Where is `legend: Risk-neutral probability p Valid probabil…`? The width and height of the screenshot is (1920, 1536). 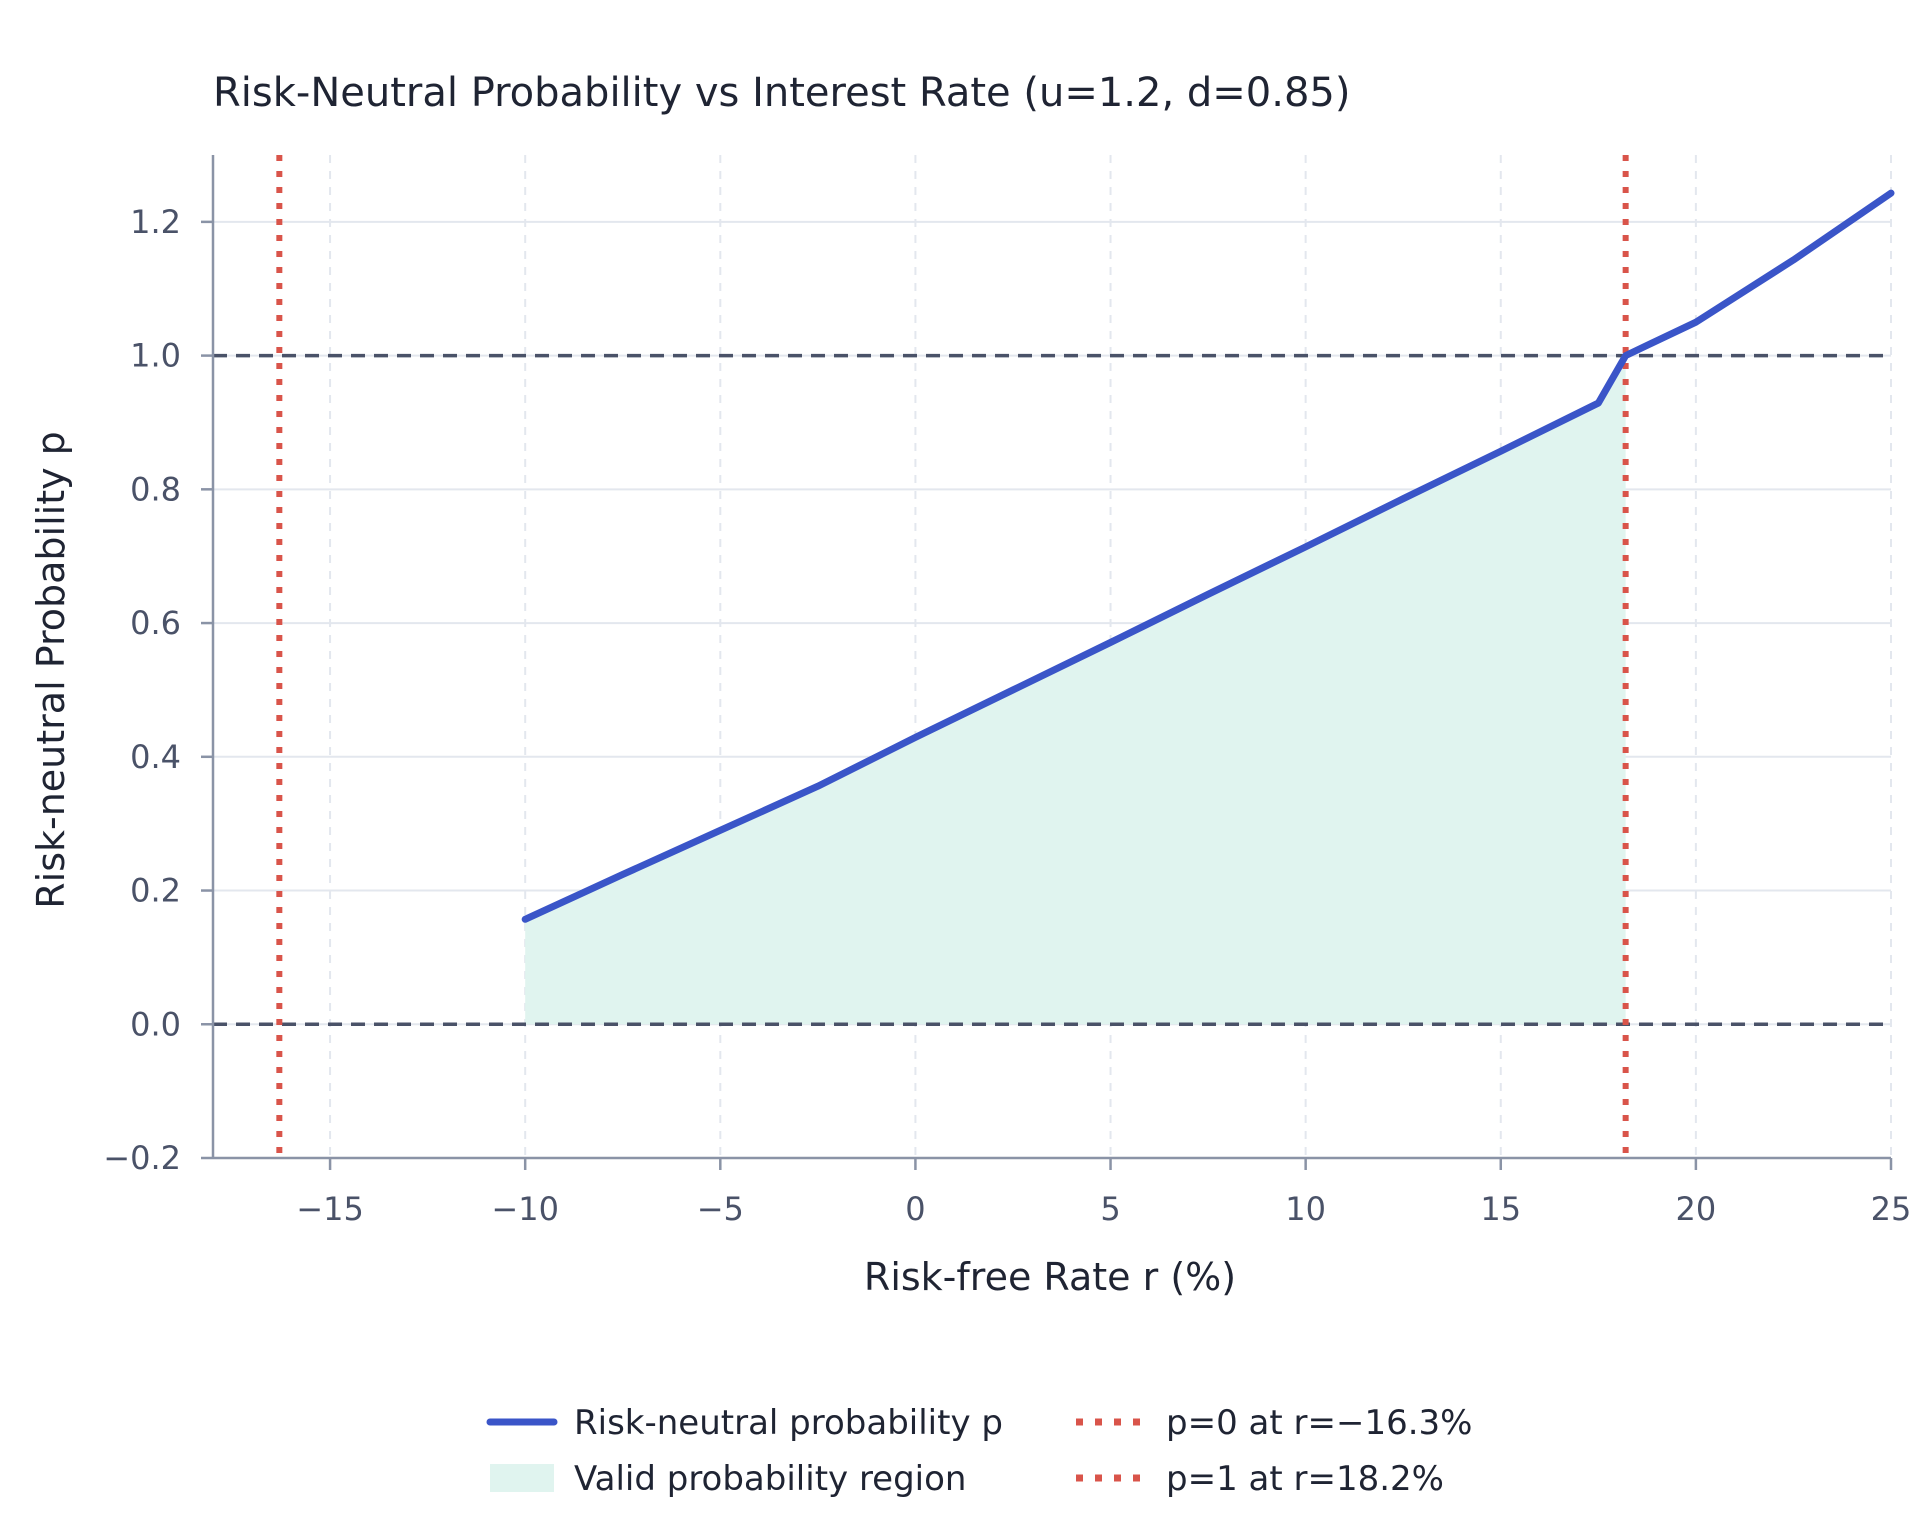
legend: Risk-neutral probability p Valid probabil… is located at coordinates (979, 1451).